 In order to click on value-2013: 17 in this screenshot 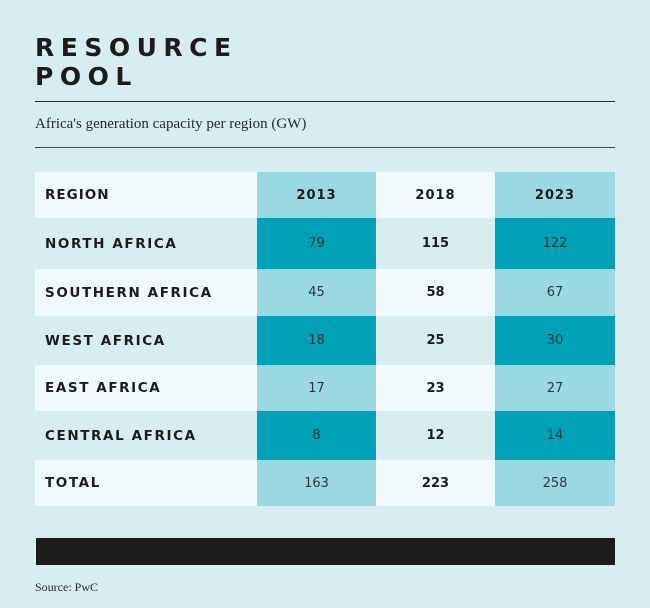, I will do `click(316, 388)`.